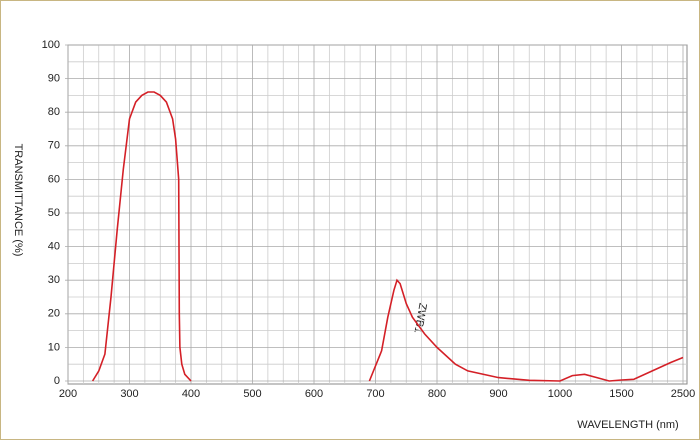 Image resolution: width=700 pixels, height=445 pixels. I want to click on x-tick-label: 1000, so click(560, 394).